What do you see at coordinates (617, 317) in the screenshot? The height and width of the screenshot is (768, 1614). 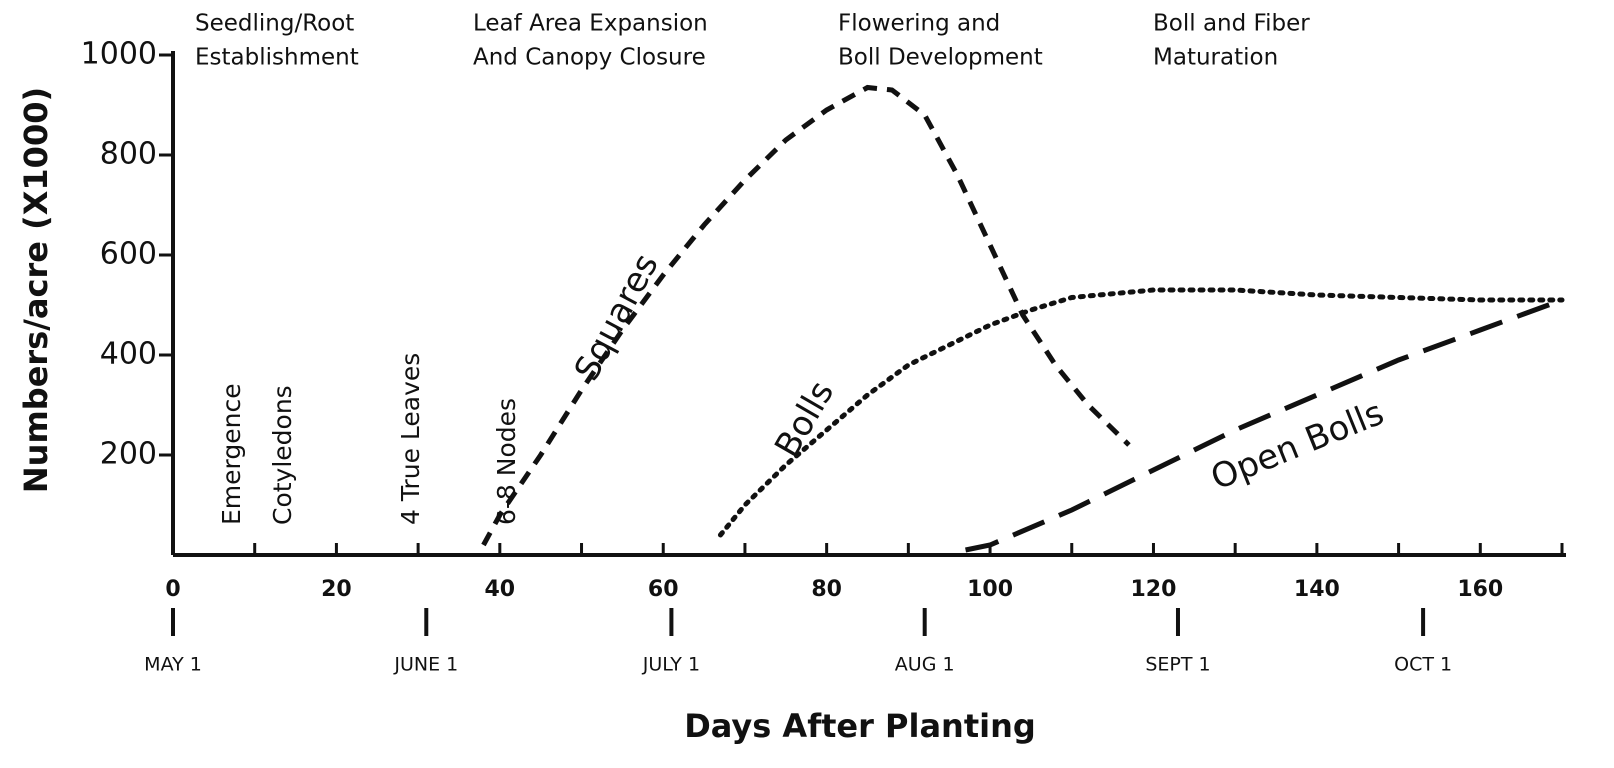 I see `series-label: Squares` at bounding box center [617, 317].